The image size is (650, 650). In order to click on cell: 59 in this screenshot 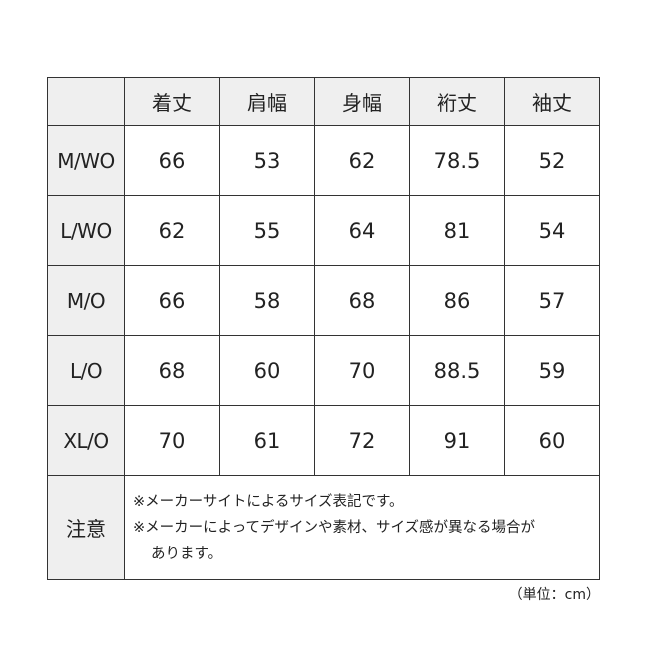, I will do `click(552, 370)`.